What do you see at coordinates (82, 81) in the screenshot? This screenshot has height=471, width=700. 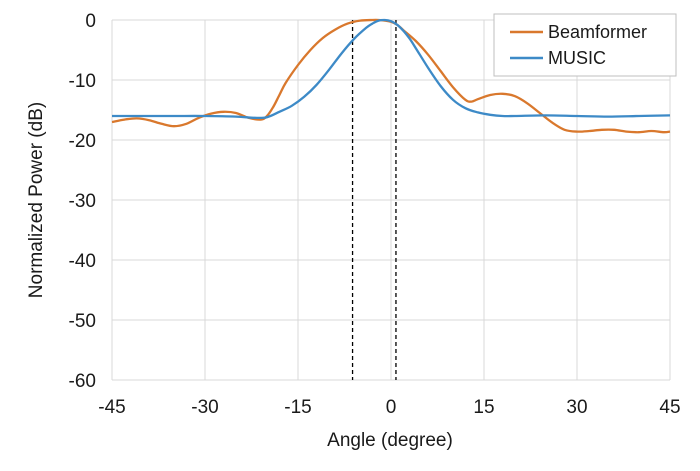 I see `y-tick-label: -10` at bounding box center [82, 81].